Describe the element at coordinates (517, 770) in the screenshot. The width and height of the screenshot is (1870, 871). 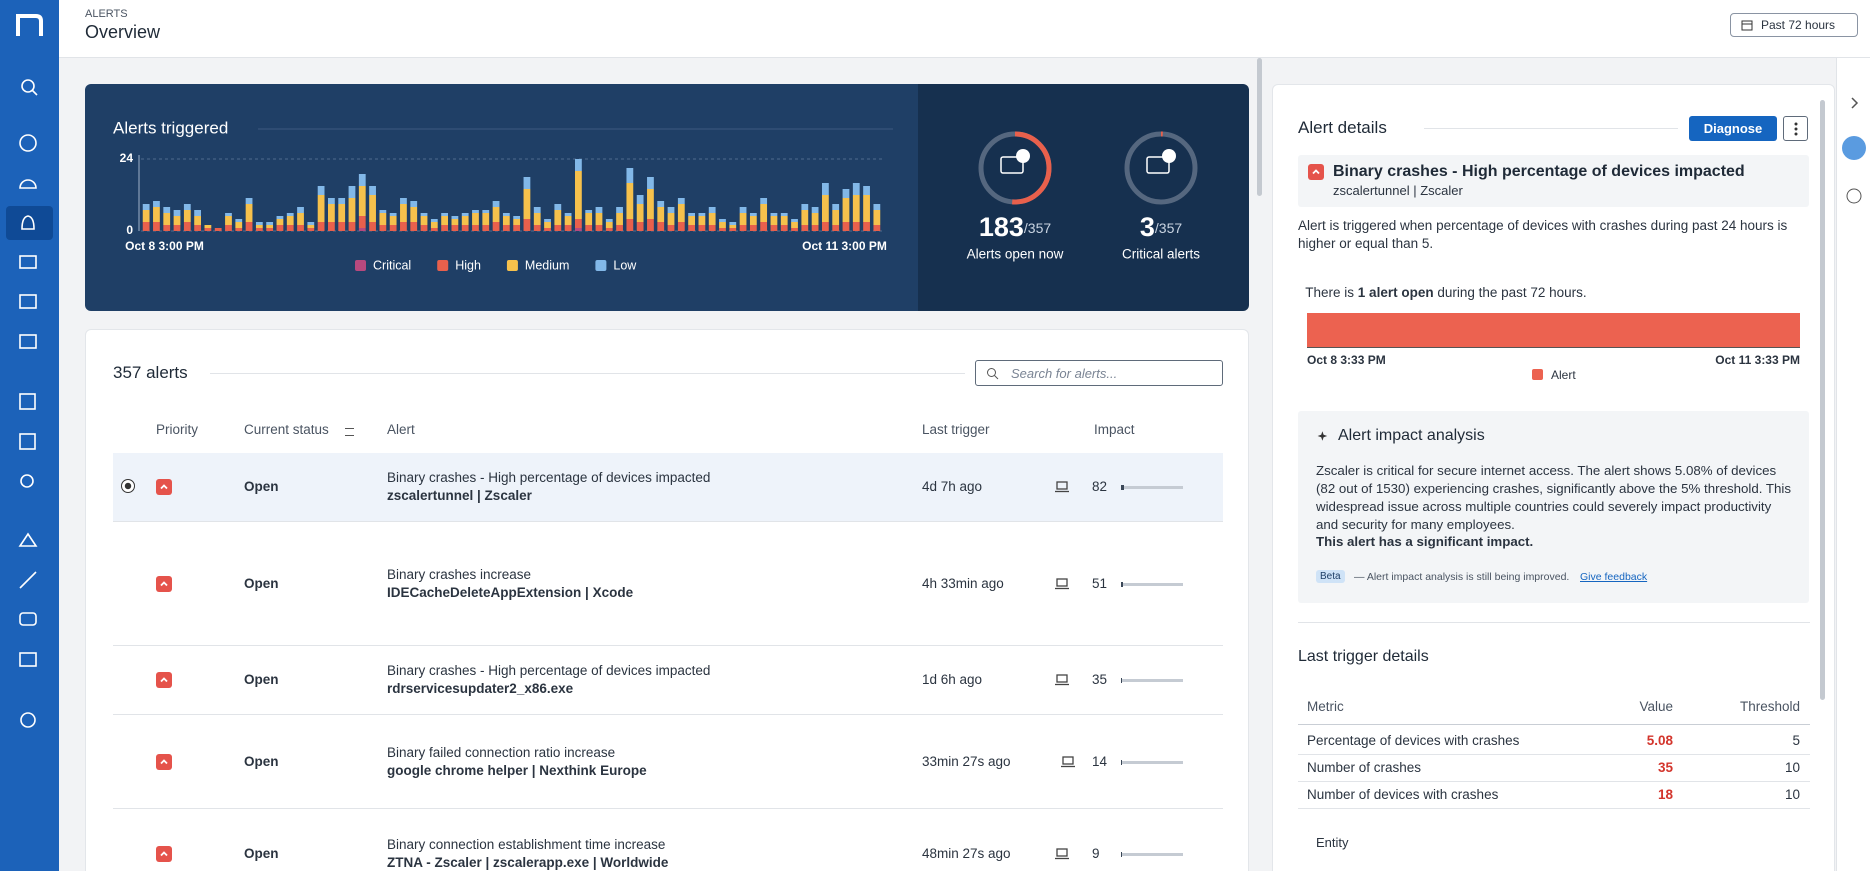
I see `alert-entity: google chrome helper | Nexthink Europe` at that location.